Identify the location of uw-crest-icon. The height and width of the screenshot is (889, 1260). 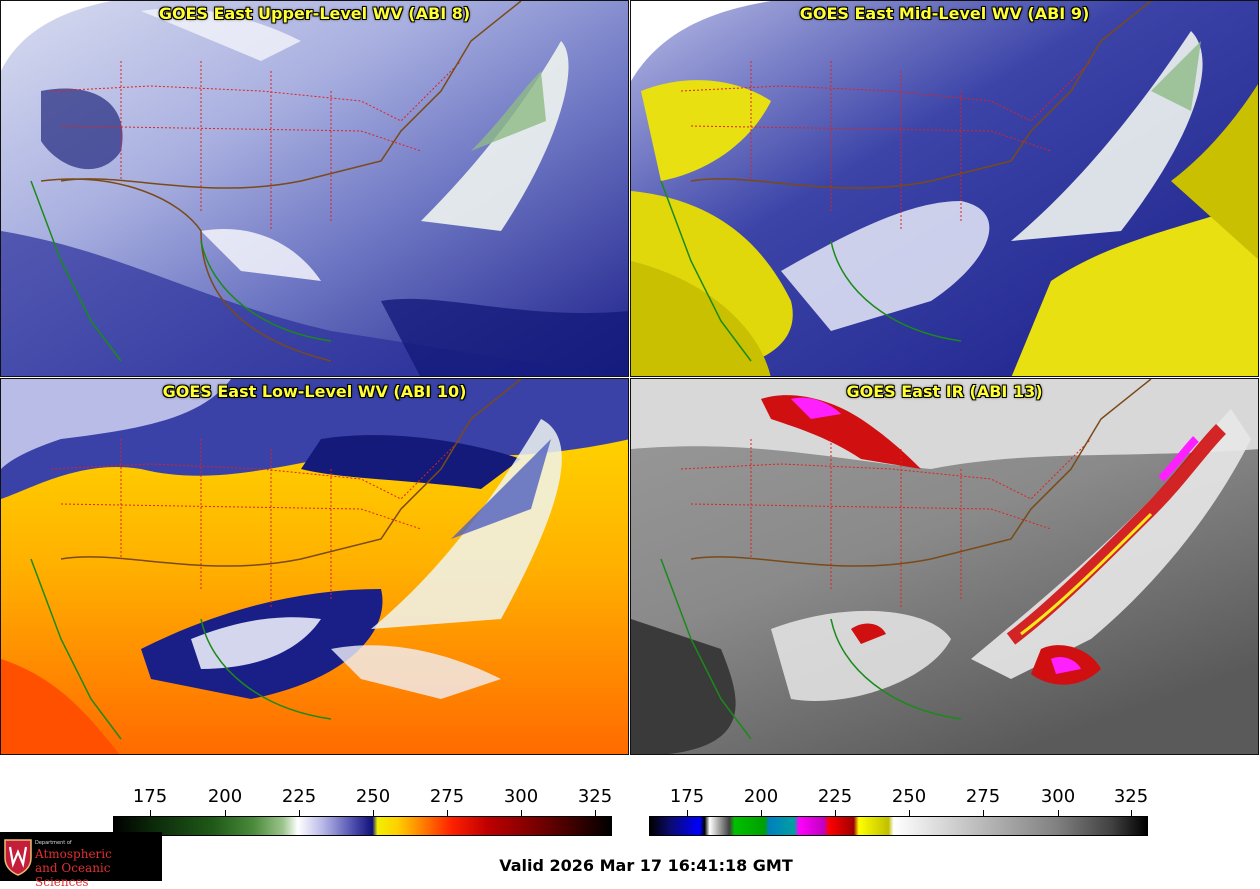
(18, 857).